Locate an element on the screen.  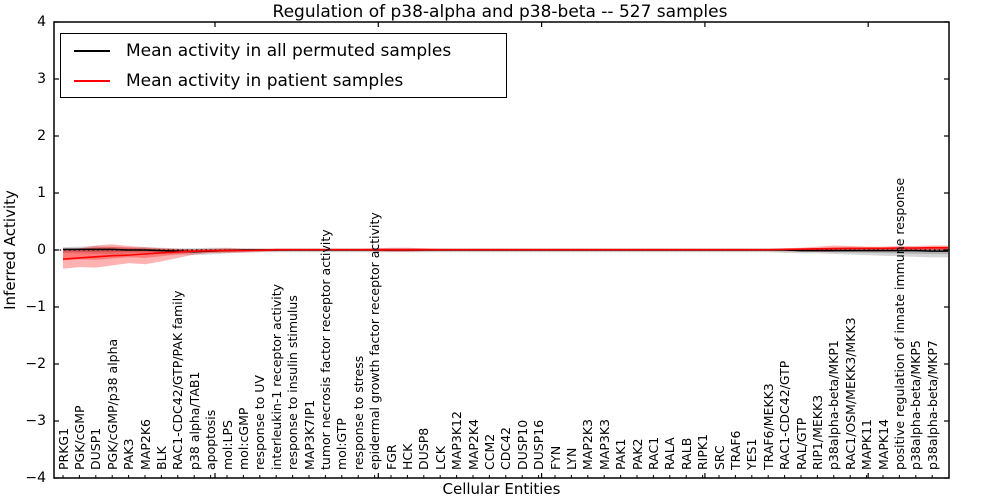
y-tick-label: 2 is located at coordinates (41, 136).